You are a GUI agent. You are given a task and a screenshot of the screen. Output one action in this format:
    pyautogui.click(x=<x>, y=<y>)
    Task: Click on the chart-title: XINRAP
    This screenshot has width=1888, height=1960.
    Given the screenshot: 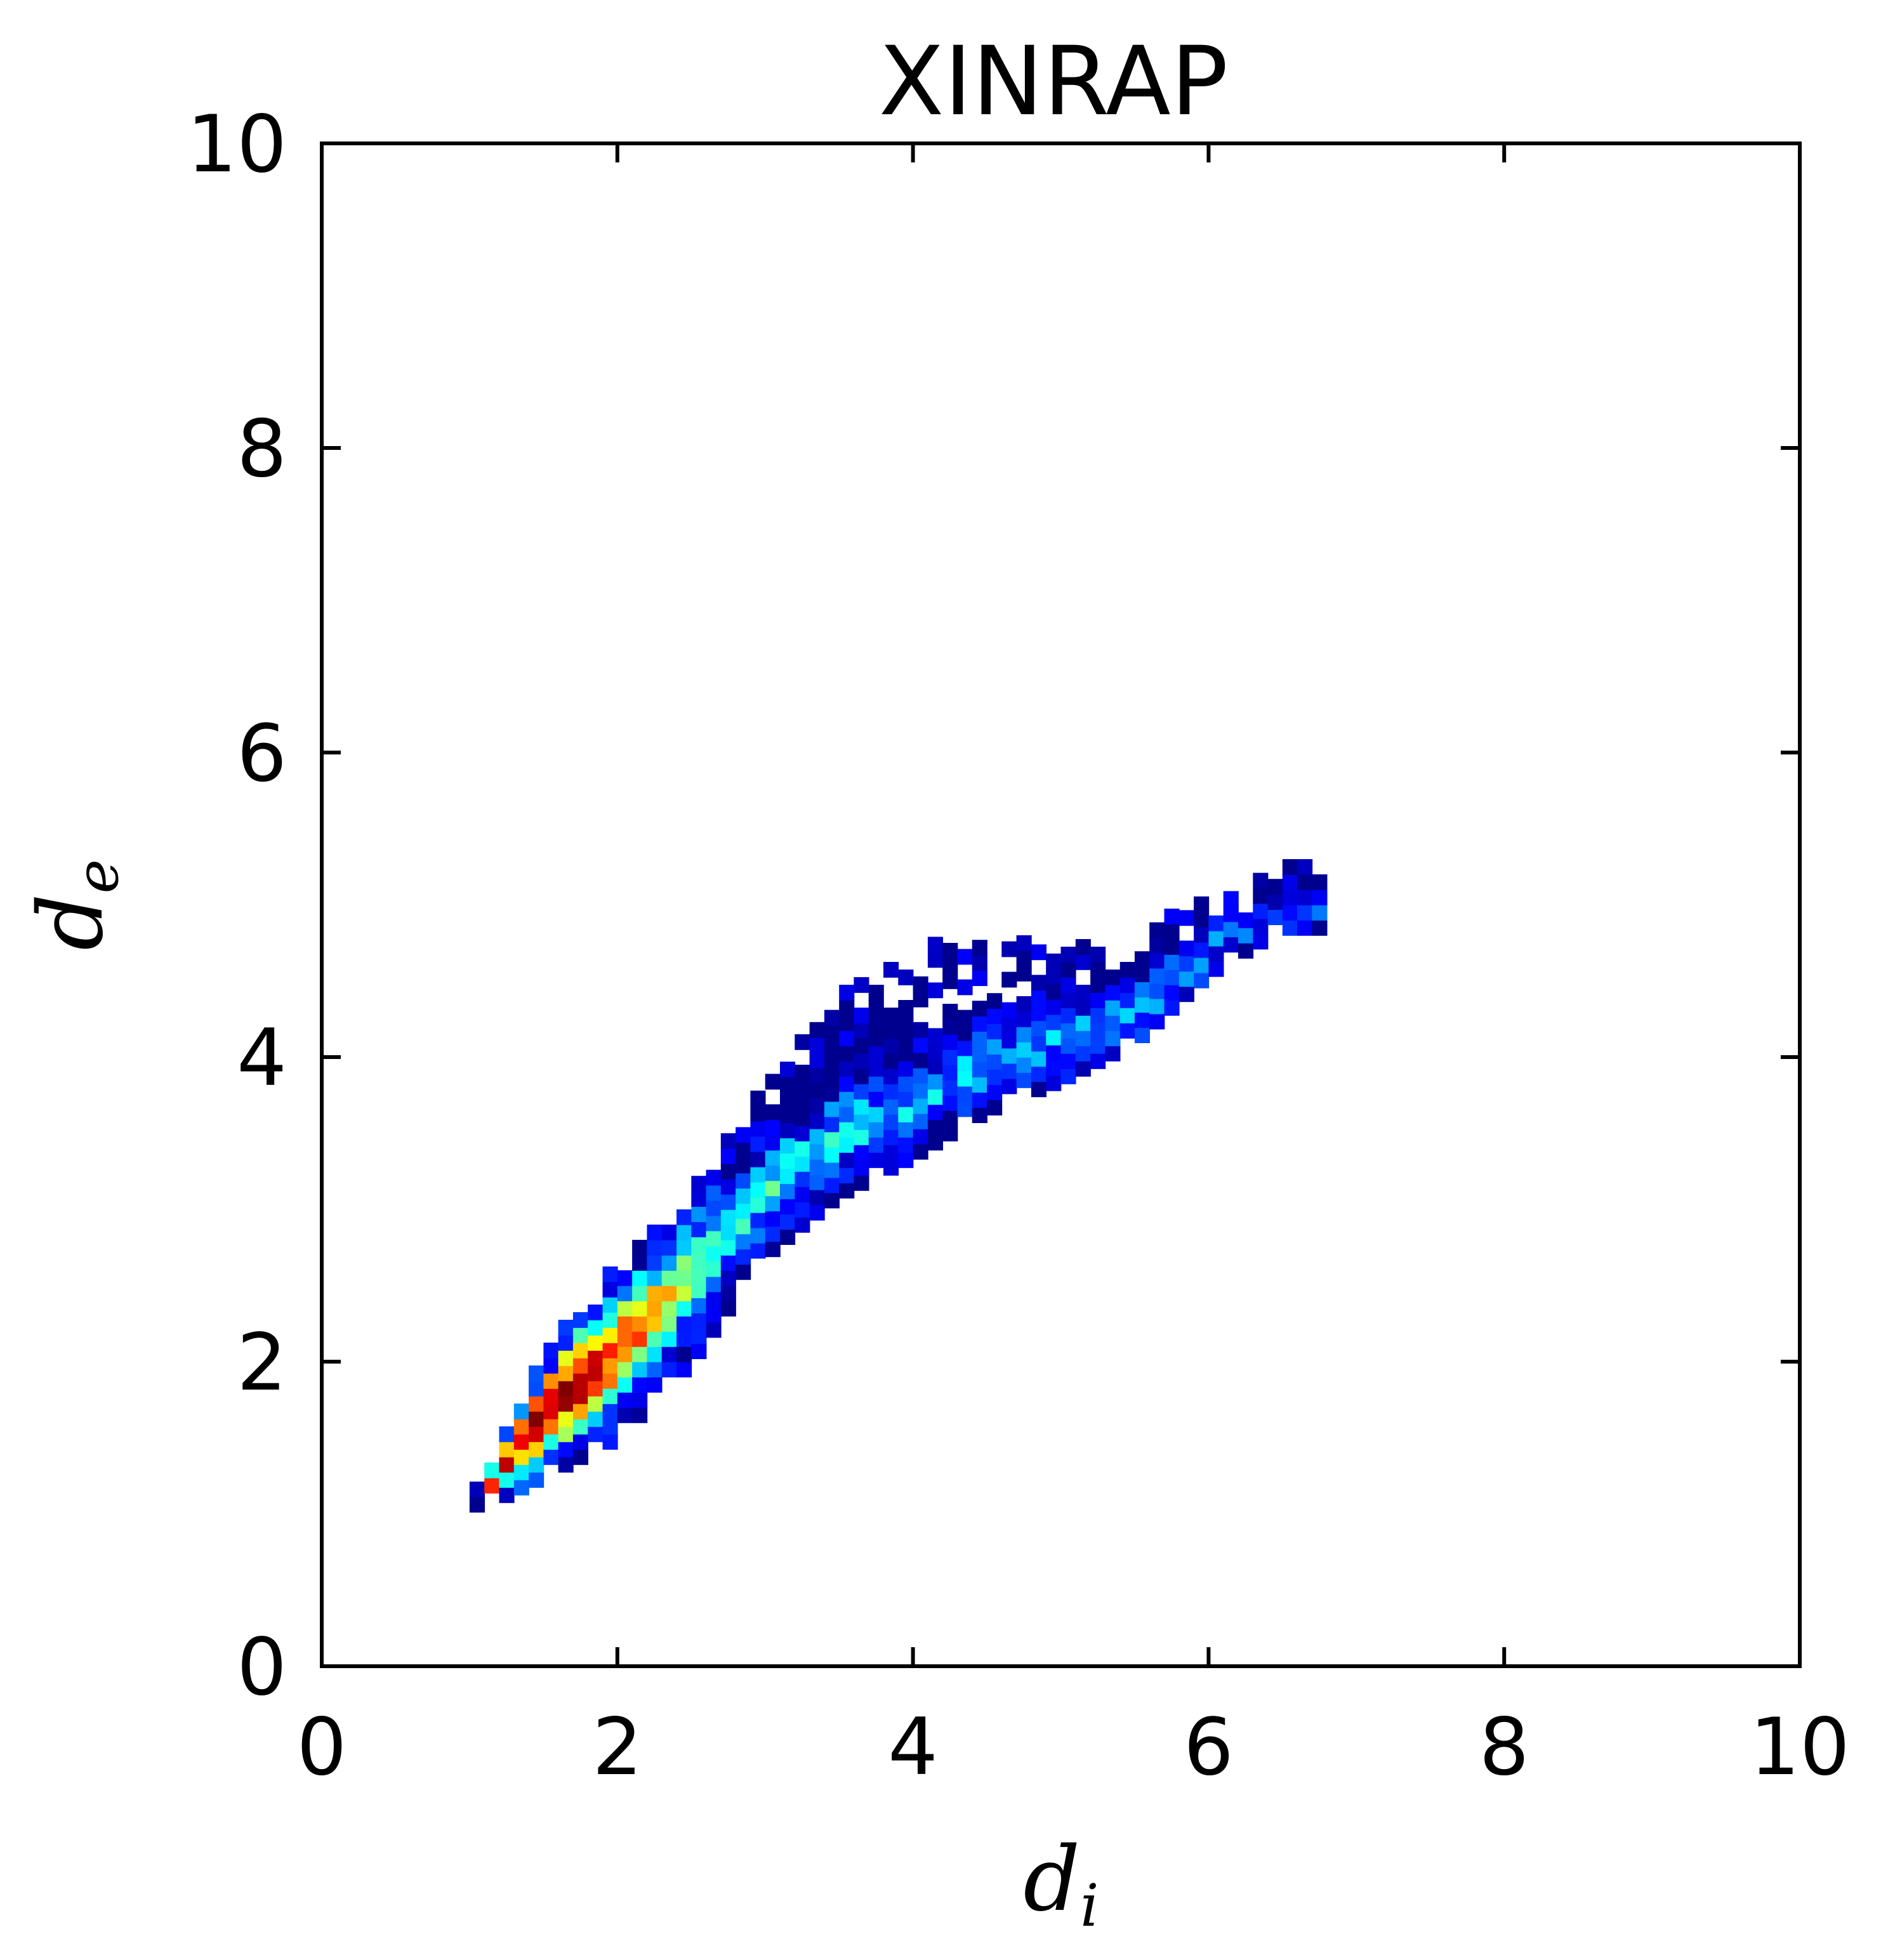 What is the action you would take?
    pyautogui.click(x=1053, y=82)
    